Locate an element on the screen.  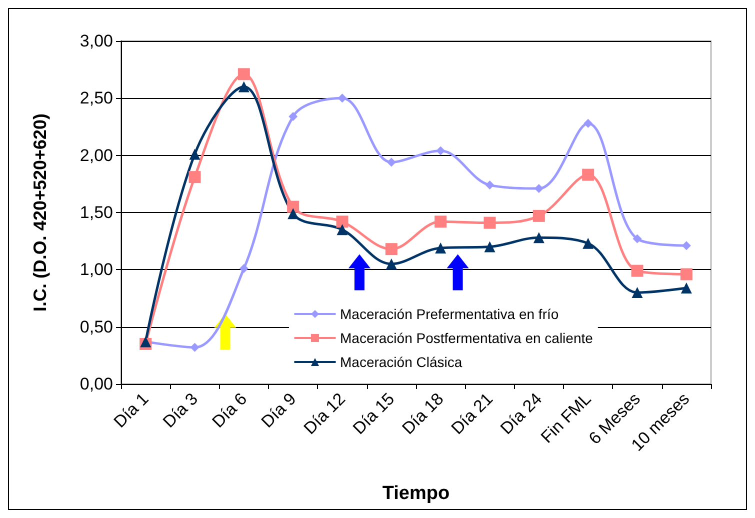
legend-label: Maceración Clásica is located at coordinates (401, 362).